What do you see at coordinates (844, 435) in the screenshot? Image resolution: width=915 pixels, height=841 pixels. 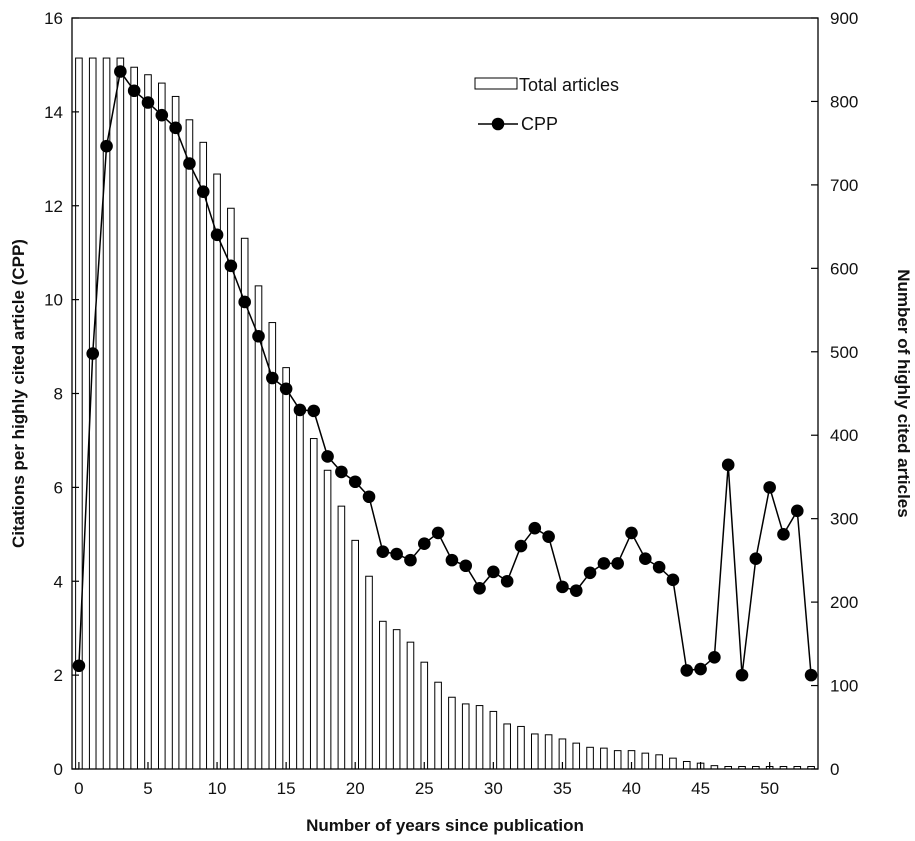 I see `y-right-tick-label: 400` at bounding box center [844, 435].